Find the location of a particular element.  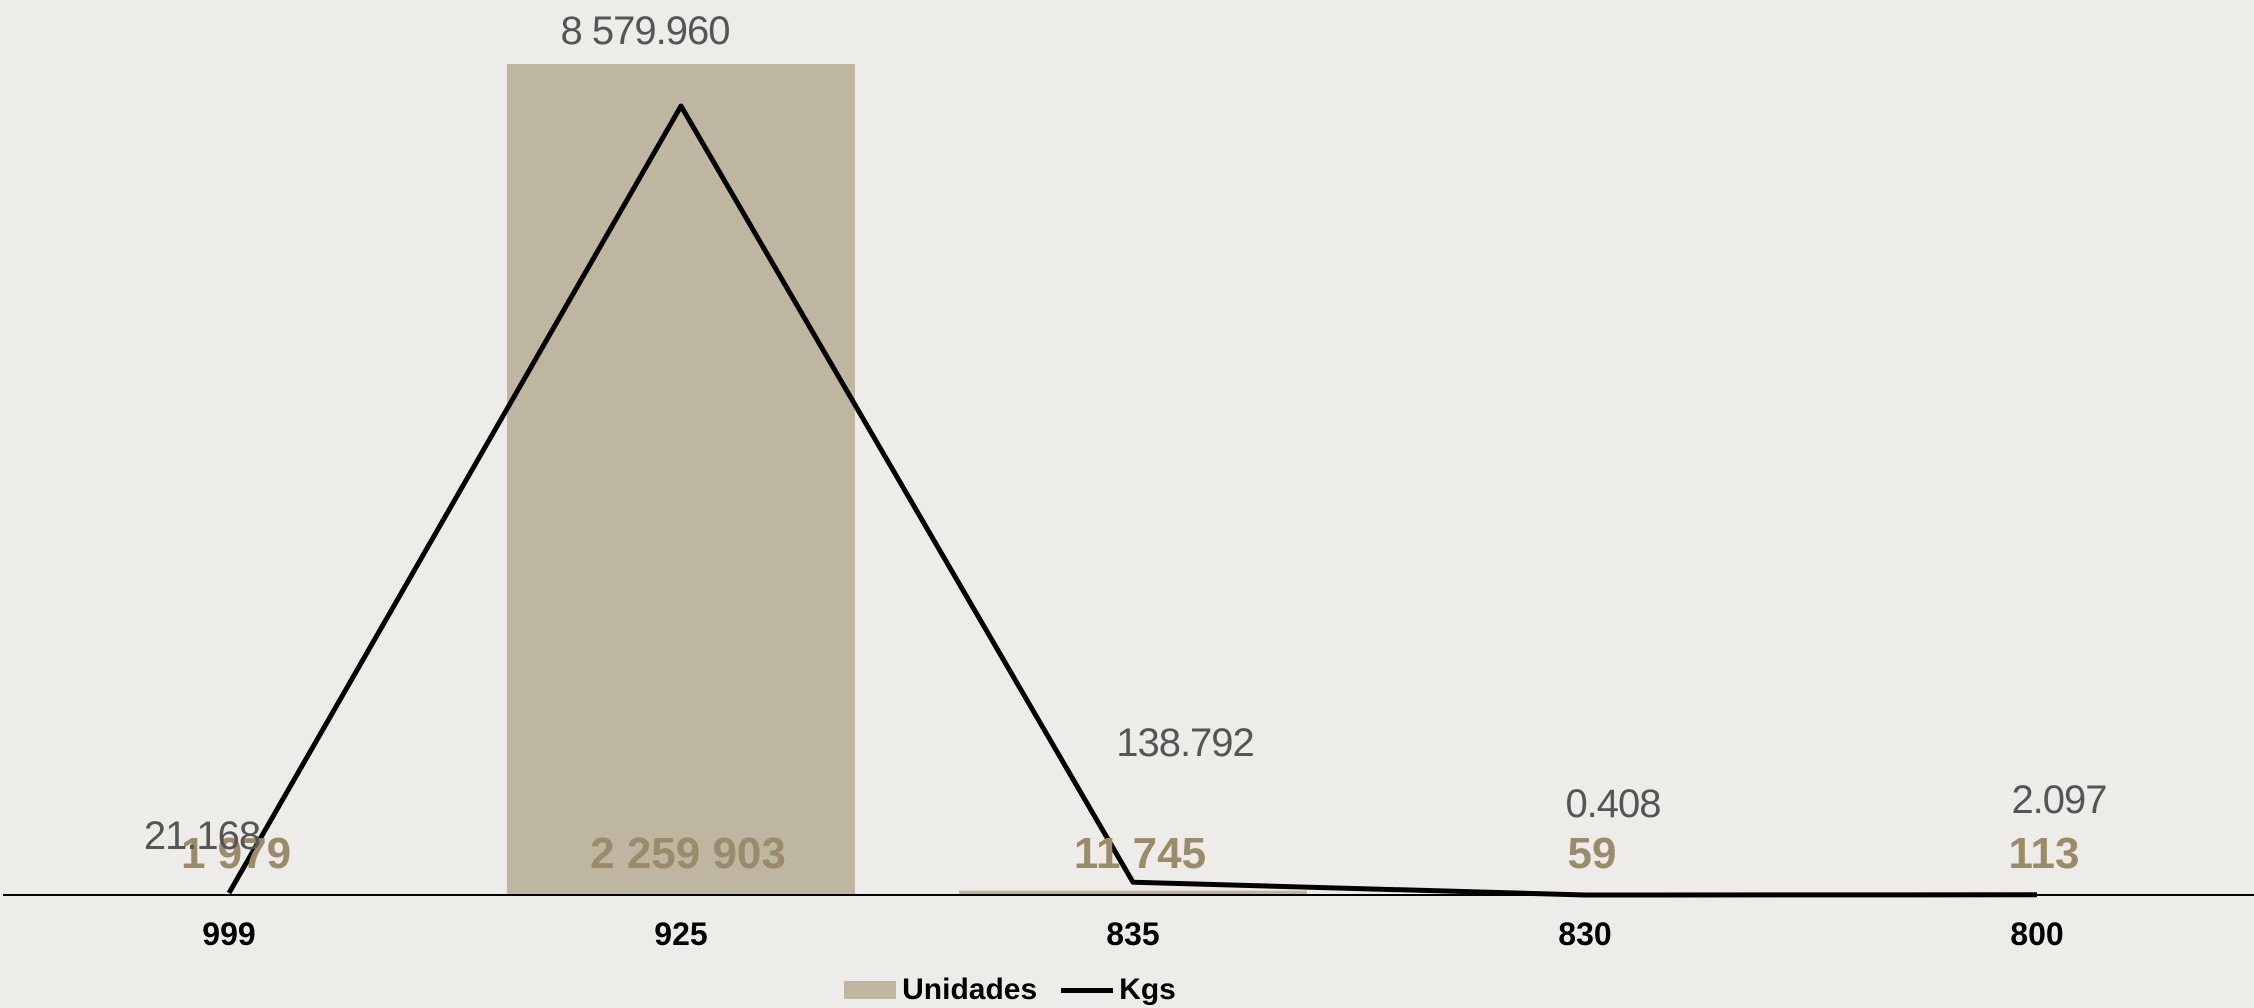

legend: Unidades Kgs is located at coordinates (1068, 990).